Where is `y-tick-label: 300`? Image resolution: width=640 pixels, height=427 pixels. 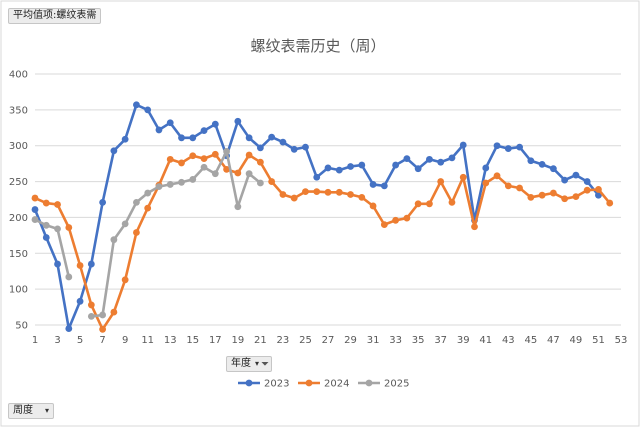 y-tick-label: 300 is located at coordinates (18, 146).